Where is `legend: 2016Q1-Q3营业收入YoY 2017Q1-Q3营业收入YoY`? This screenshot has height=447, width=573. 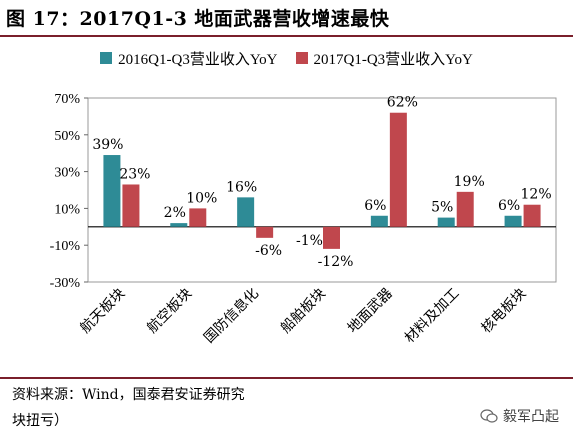
legend: 2016Q1-Q3营业收入YoY 2017Q1-Q3营业收入YoY is located at coordinates (286, 58).